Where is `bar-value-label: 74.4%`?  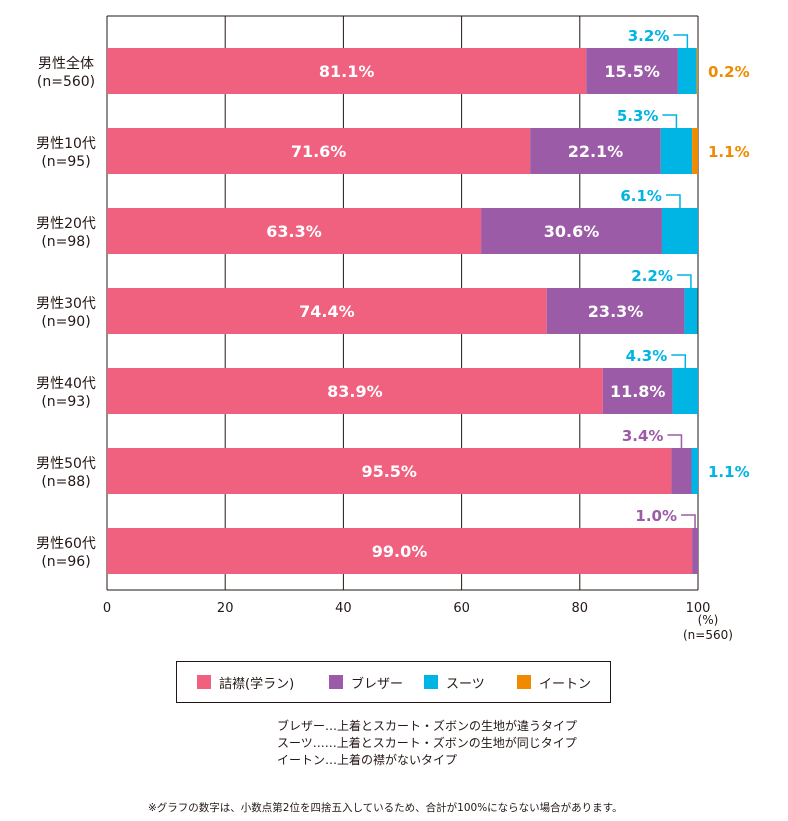 bar-value-label: 74.4% is located at coordinates (327, 311).